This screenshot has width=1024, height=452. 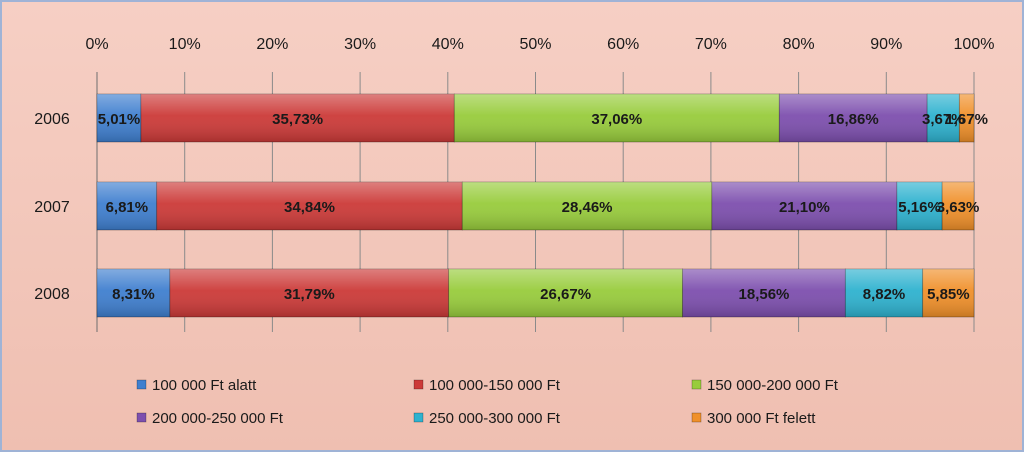 I want to click on data-label: 28,46%, so click(x=587, y=207).